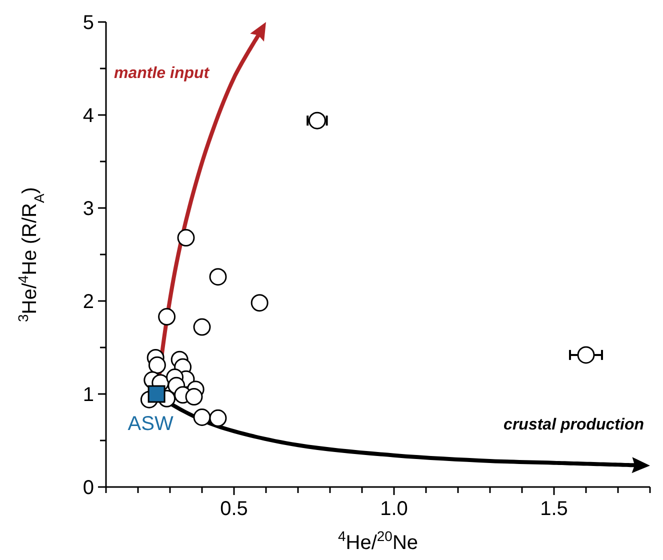  I want to click on y-tick-label: 5, so click(88, 23).